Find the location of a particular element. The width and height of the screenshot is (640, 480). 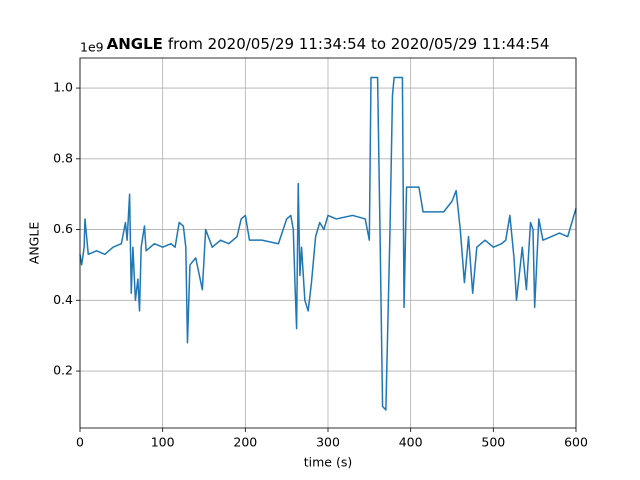

y-offset-text: 1e9 is located at coordinates (92, 47).